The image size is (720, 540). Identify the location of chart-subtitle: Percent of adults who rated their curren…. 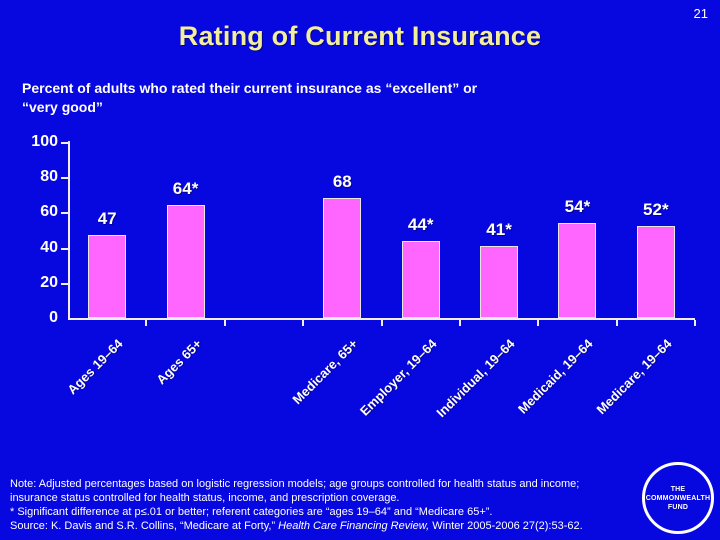
(342, 98).